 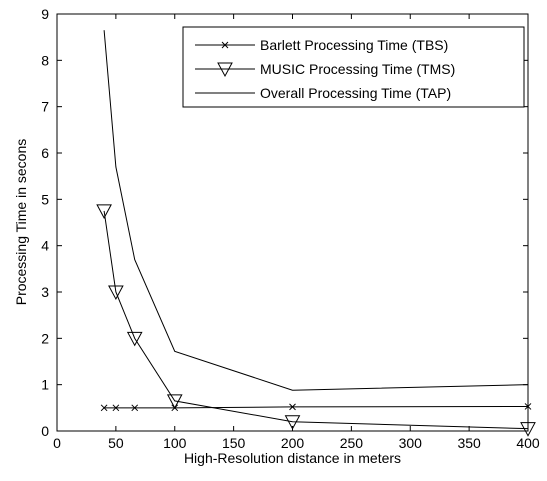 I want to click on legend-entry: Overall Processing Time (TAP), so click(x=323, y=93).